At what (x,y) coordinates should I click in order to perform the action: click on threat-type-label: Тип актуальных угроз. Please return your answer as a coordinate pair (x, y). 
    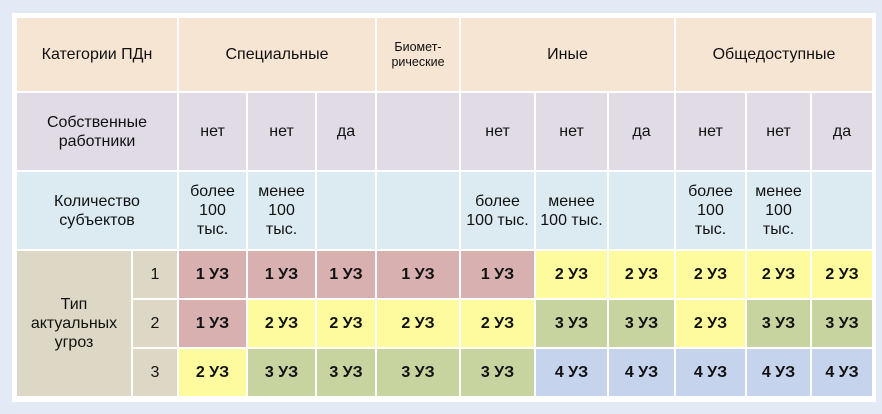
    Looking at the image, I should click on (74, 323).